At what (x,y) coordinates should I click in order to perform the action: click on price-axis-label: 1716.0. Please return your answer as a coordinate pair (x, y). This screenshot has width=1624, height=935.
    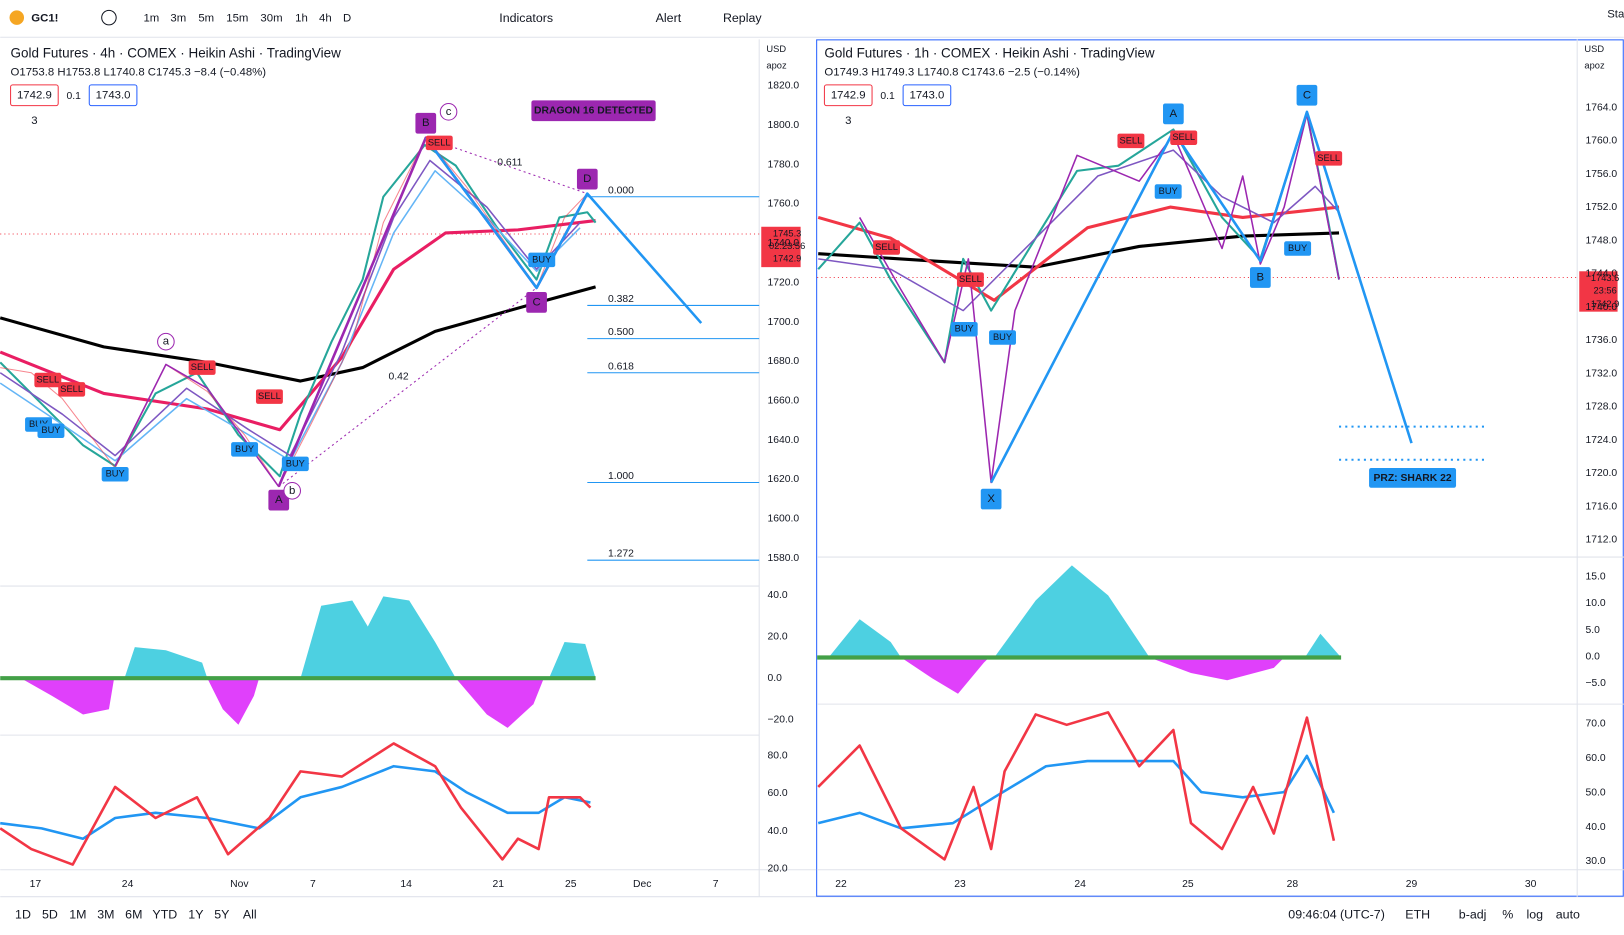
    Looking at the image, I should click on (1601, 506).